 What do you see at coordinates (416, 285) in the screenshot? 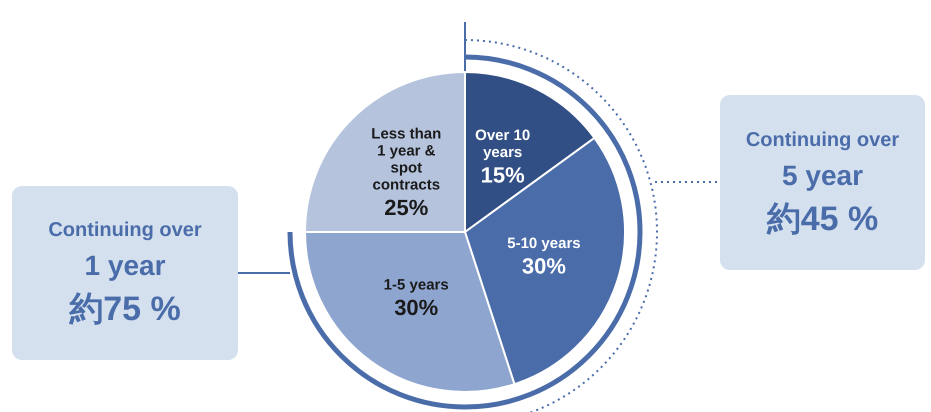
I see `slice-label: 1-5 years` at bounding box center [416, 285].